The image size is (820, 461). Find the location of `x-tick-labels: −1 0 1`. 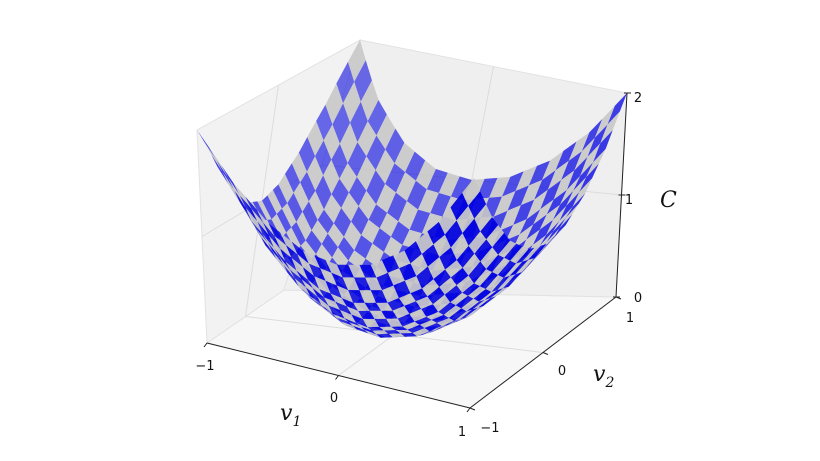

x-tick-labels: −1 0 1 is located at coordinates (330, 399).